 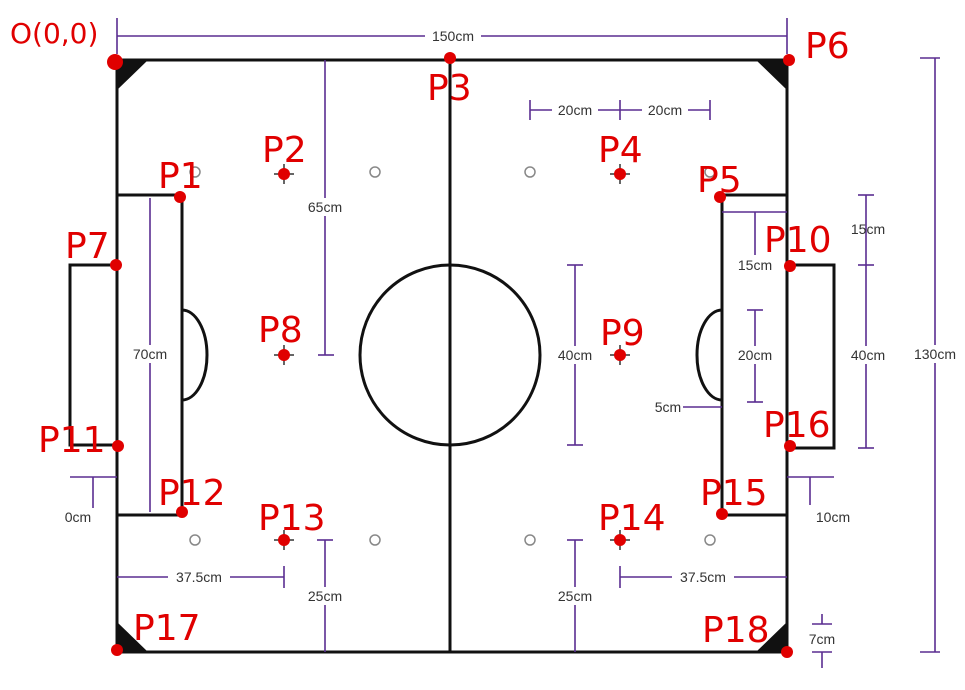 What do you see at coordinates (797, 425) in the screenshot?
I see `p16-label: P16` at bounding box center [797, 425].